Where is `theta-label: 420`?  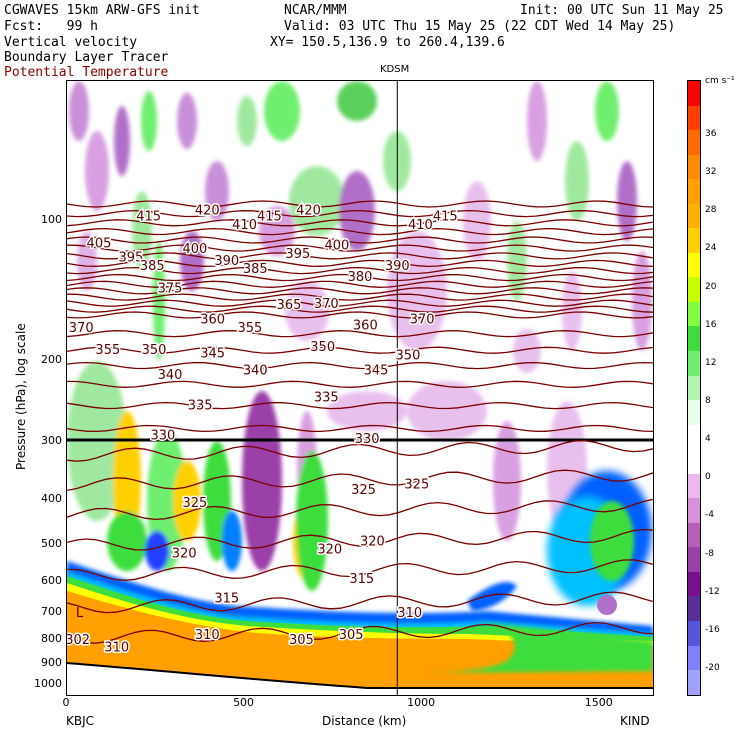
theta-label: 420 is located at coordinates (308, 210).